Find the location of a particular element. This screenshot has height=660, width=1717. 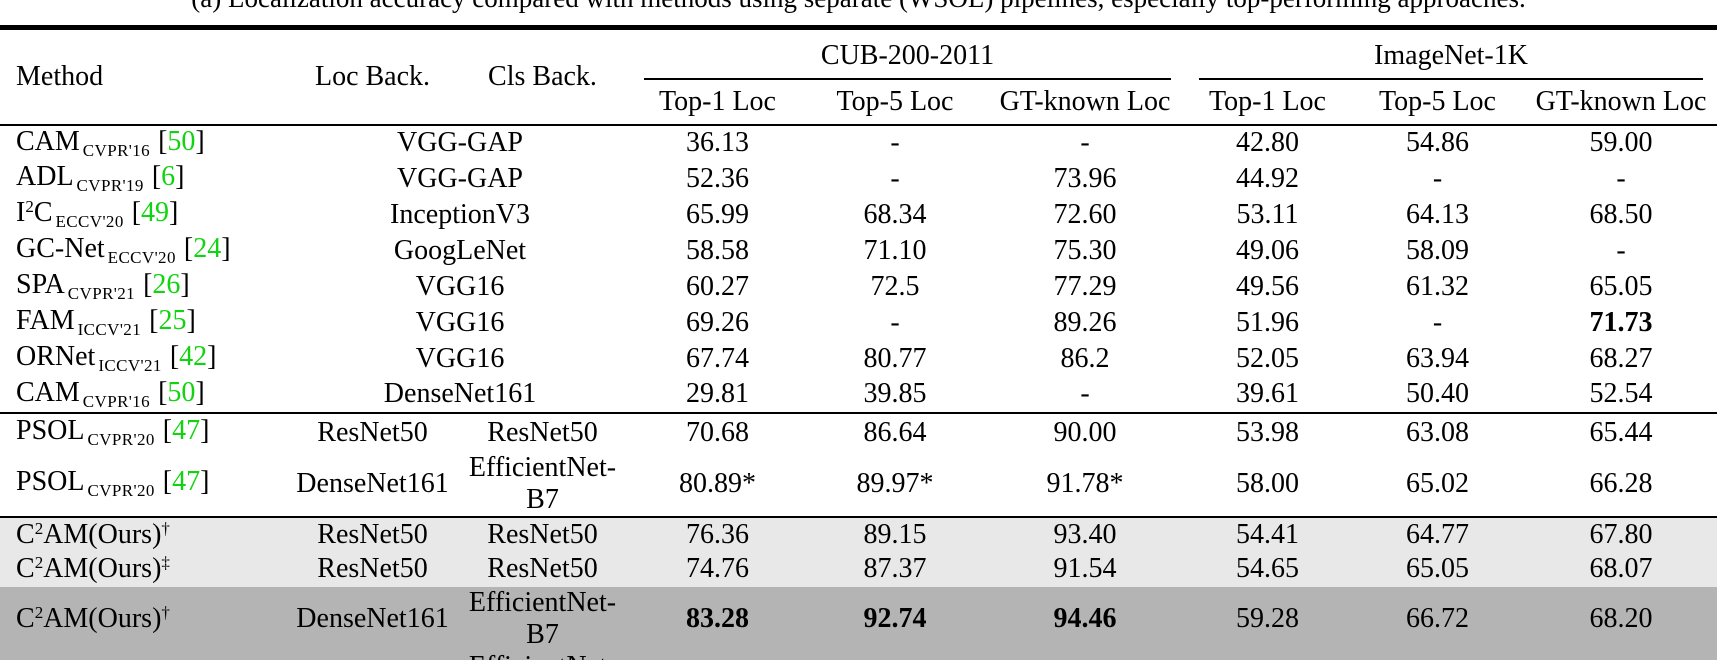

value-cell: 60.27 is located at coordinates (717, 286).